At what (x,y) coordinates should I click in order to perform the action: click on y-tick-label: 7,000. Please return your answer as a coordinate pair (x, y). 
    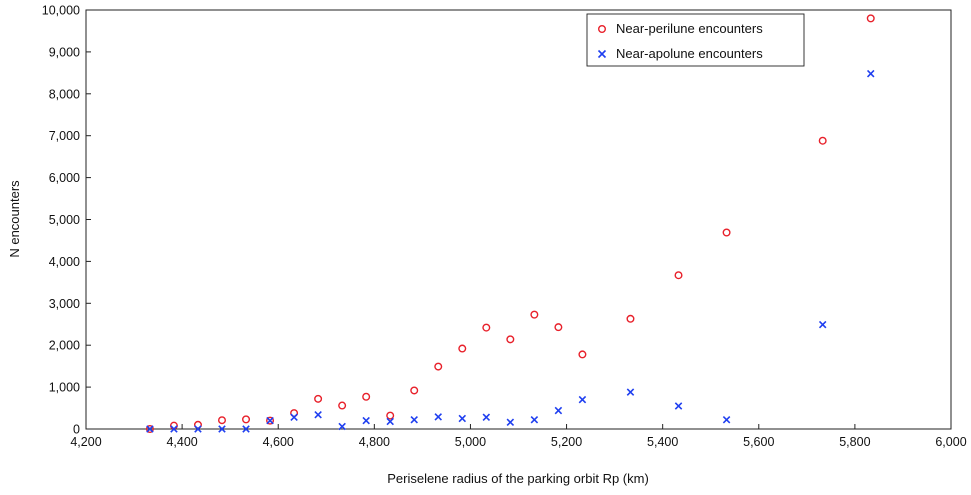
    Looking at the image, I should click on (64, 136).